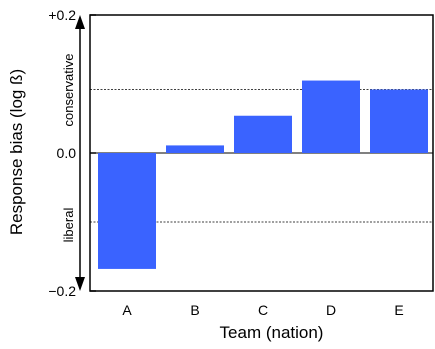  What do you see at coordinates (62, 15) in the screenshot?
I see `y-tick-label-1: +0.2` at bounding box center [62, 15].